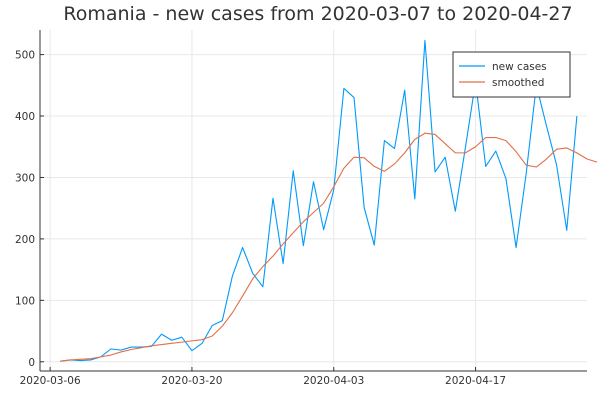 The image size is (600, 400). I want to click on legend-box, so click(511, 74).